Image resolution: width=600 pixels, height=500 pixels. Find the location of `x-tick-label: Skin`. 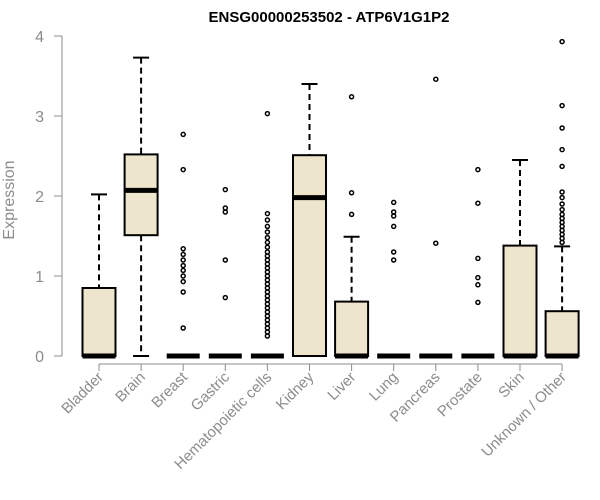

x-tick-label: Skin is located at coordinates (511, 385).